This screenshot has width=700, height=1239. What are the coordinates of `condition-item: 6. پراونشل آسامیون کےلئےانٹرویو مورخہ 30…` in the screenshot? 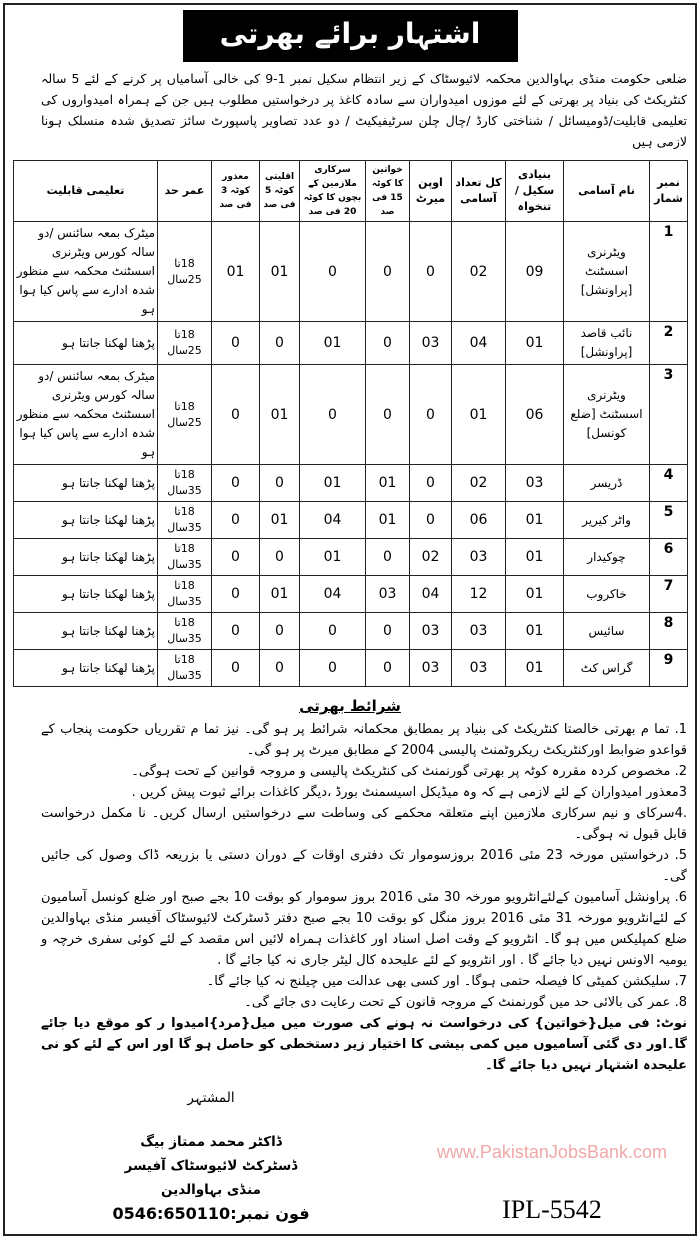 It's located at (364, 929).